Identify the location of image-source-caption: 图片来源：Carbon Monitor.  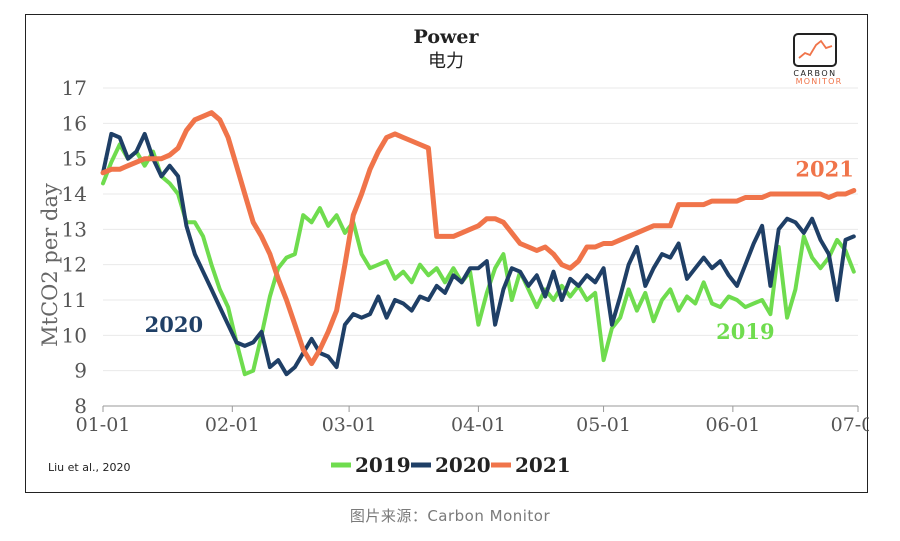
(450, 516).